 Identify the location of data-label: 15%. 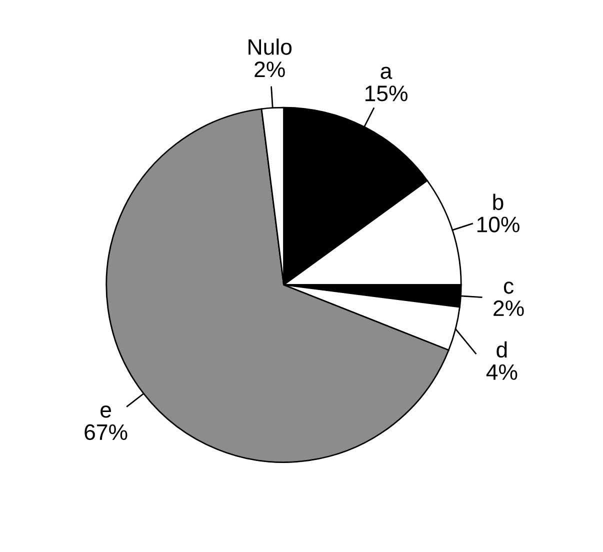
(386, 94).